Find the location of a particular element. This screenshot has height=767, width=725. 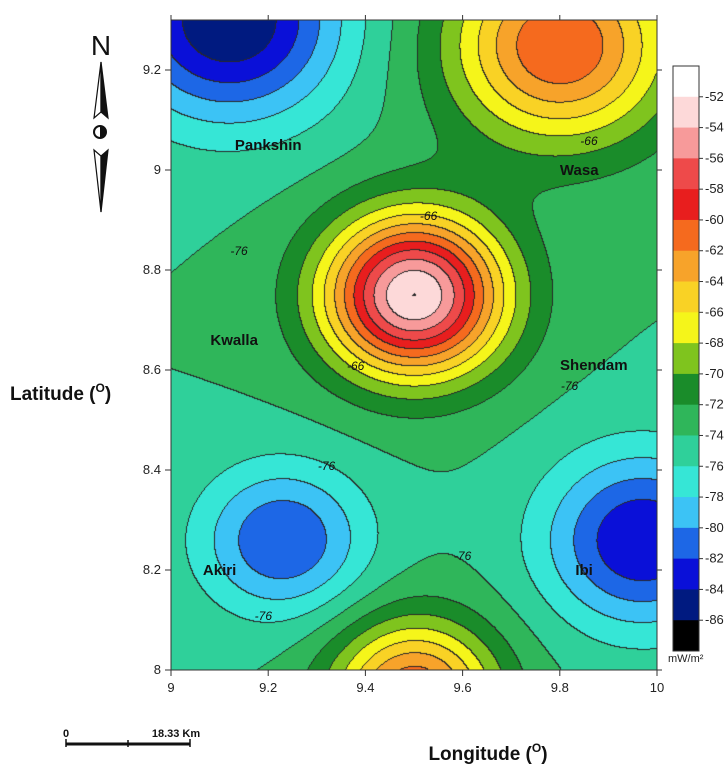

colorbar-label: -76 is located at coordinates (714, 465).